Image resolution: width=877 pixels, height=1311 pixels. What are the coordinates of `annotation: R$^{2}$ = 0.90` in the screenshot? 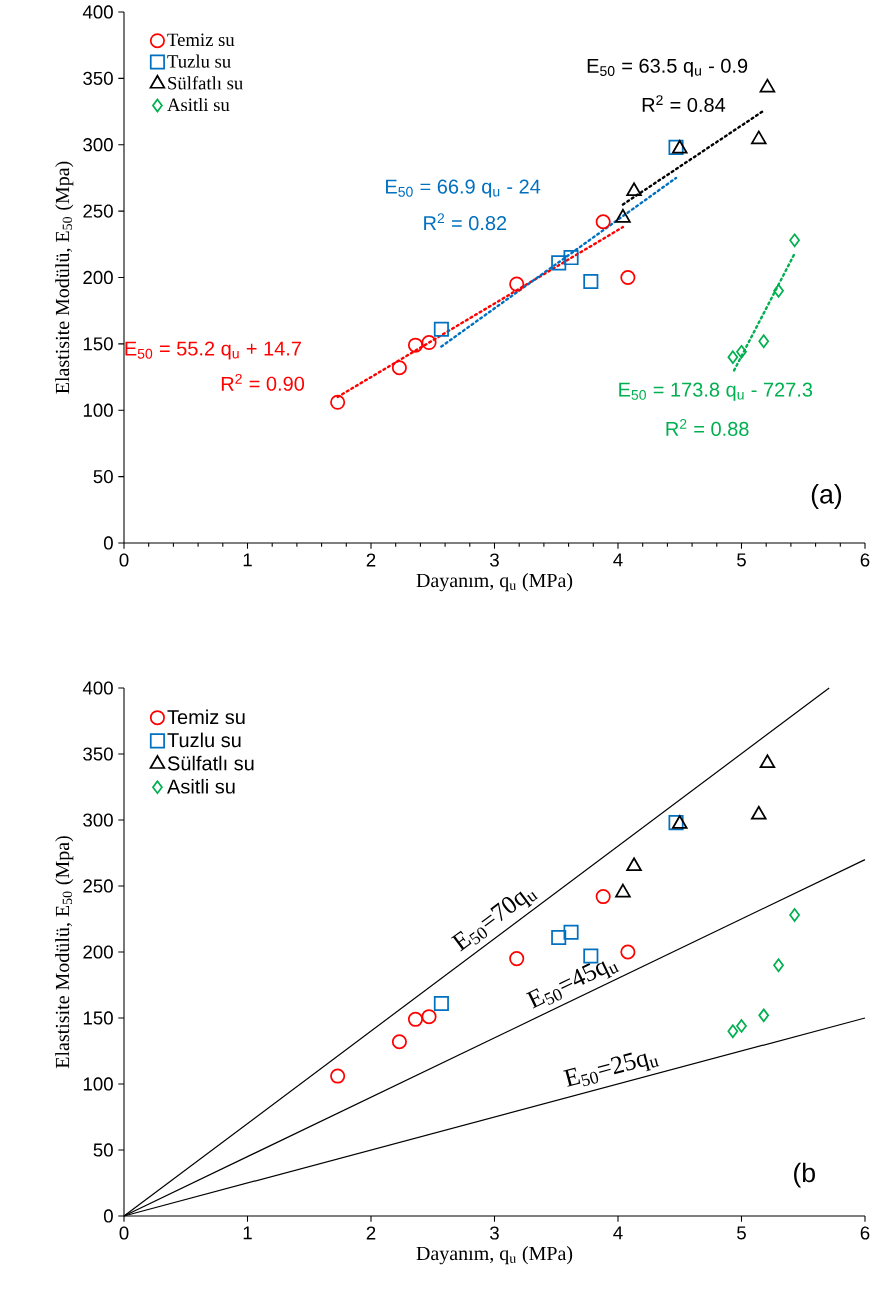 It's located at (263, 382).